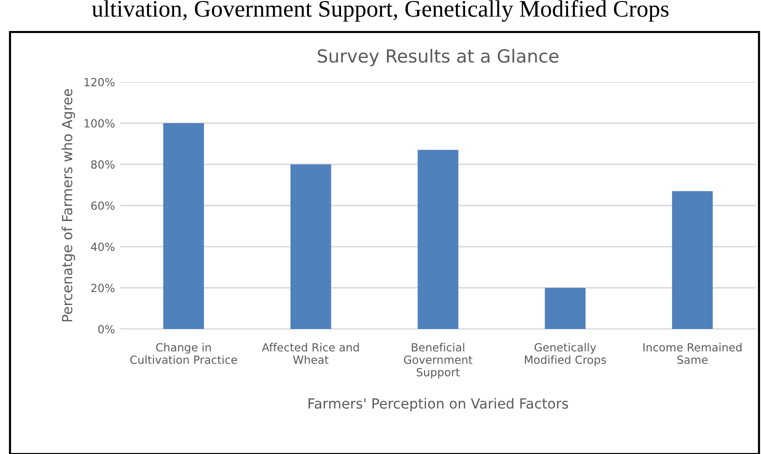 Image resolution: width=761 pixels, height=454 pixels. What do you see at coordinates (69, 205) in the screenshot?
I see `y-axis-title: Percenatge of Farmers who Agree` at bounding box center [69, 205].